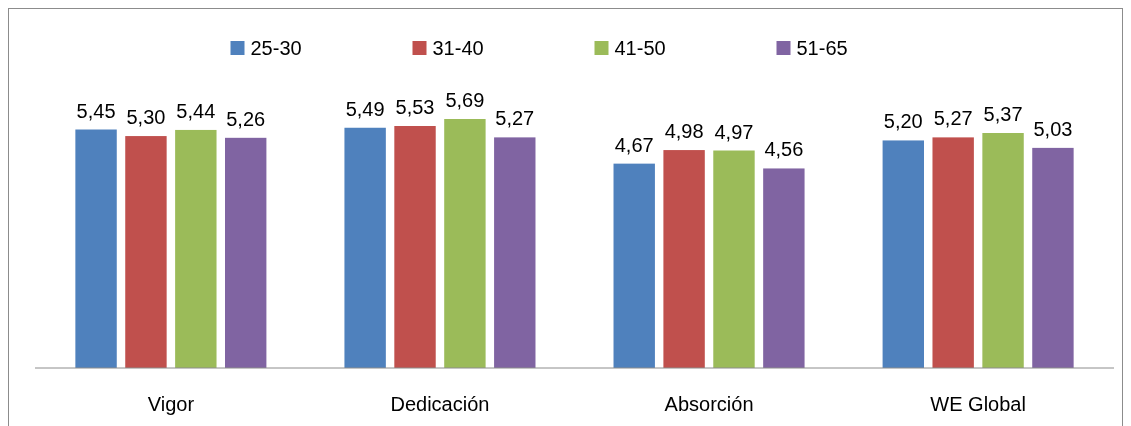 This screenshot has width=1131, height=426. I want to click on data-label: 4,98, so click(684, 131).